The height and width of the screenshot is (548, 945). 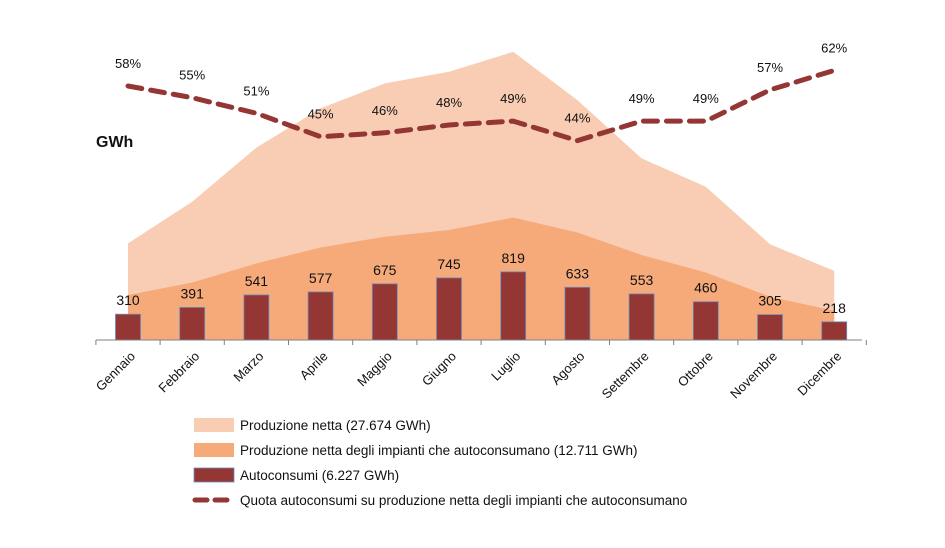 What do you see at coordinates (578, 273) in the screenshot?
I see `bar-value-label: 633` at bounding box center [578, 273].